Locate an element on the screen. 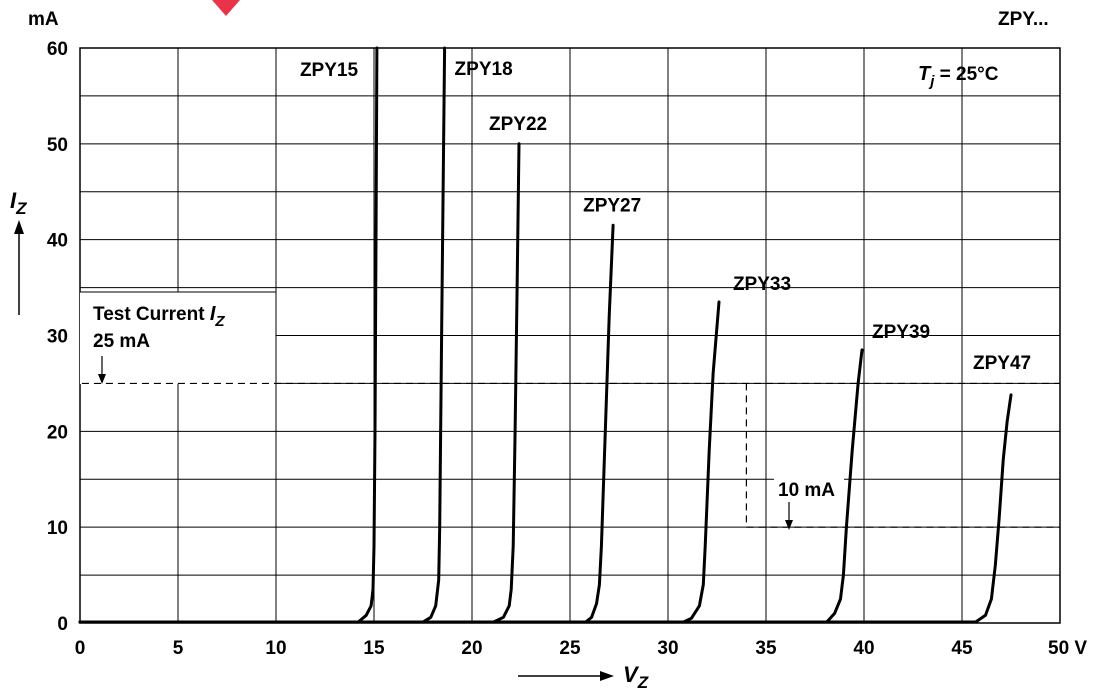 The width and height of the screenshot is (1099, 692). red-corner-mark is located at coordinates (226, 8).